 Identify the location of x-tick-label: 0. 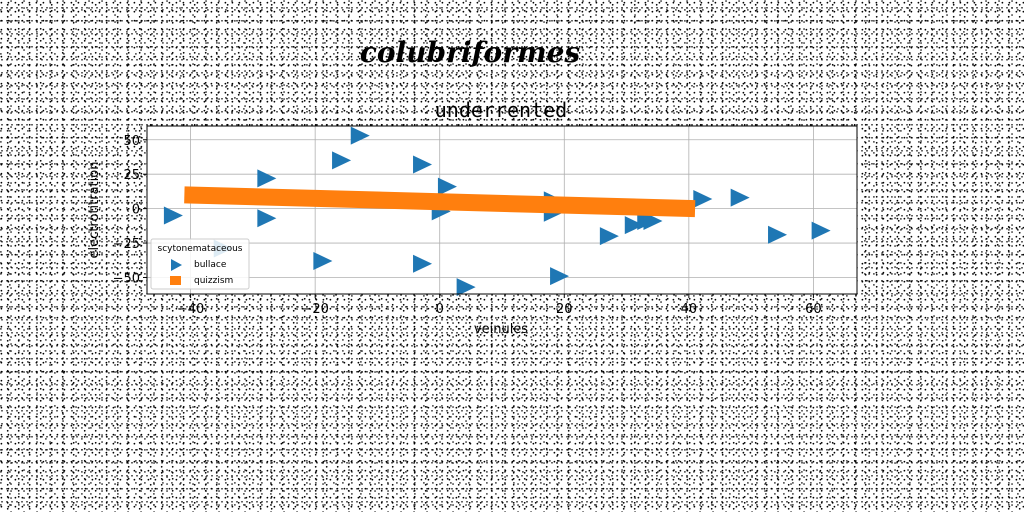
(440, 309).